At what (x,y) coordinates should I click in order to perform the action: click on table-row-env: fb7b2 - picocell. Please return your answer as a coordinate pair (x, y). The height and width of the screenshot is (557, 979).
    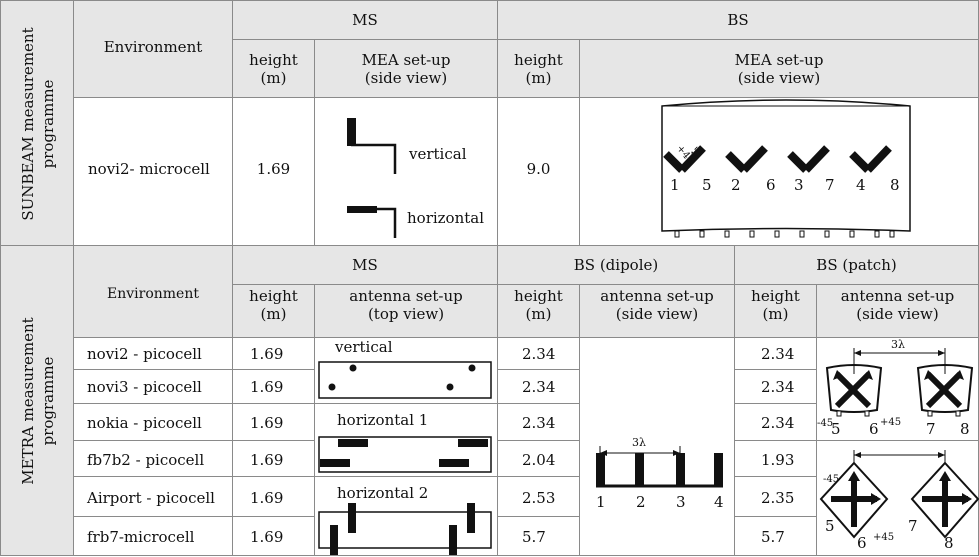
    Looking at the image, I should click on (153, 458).